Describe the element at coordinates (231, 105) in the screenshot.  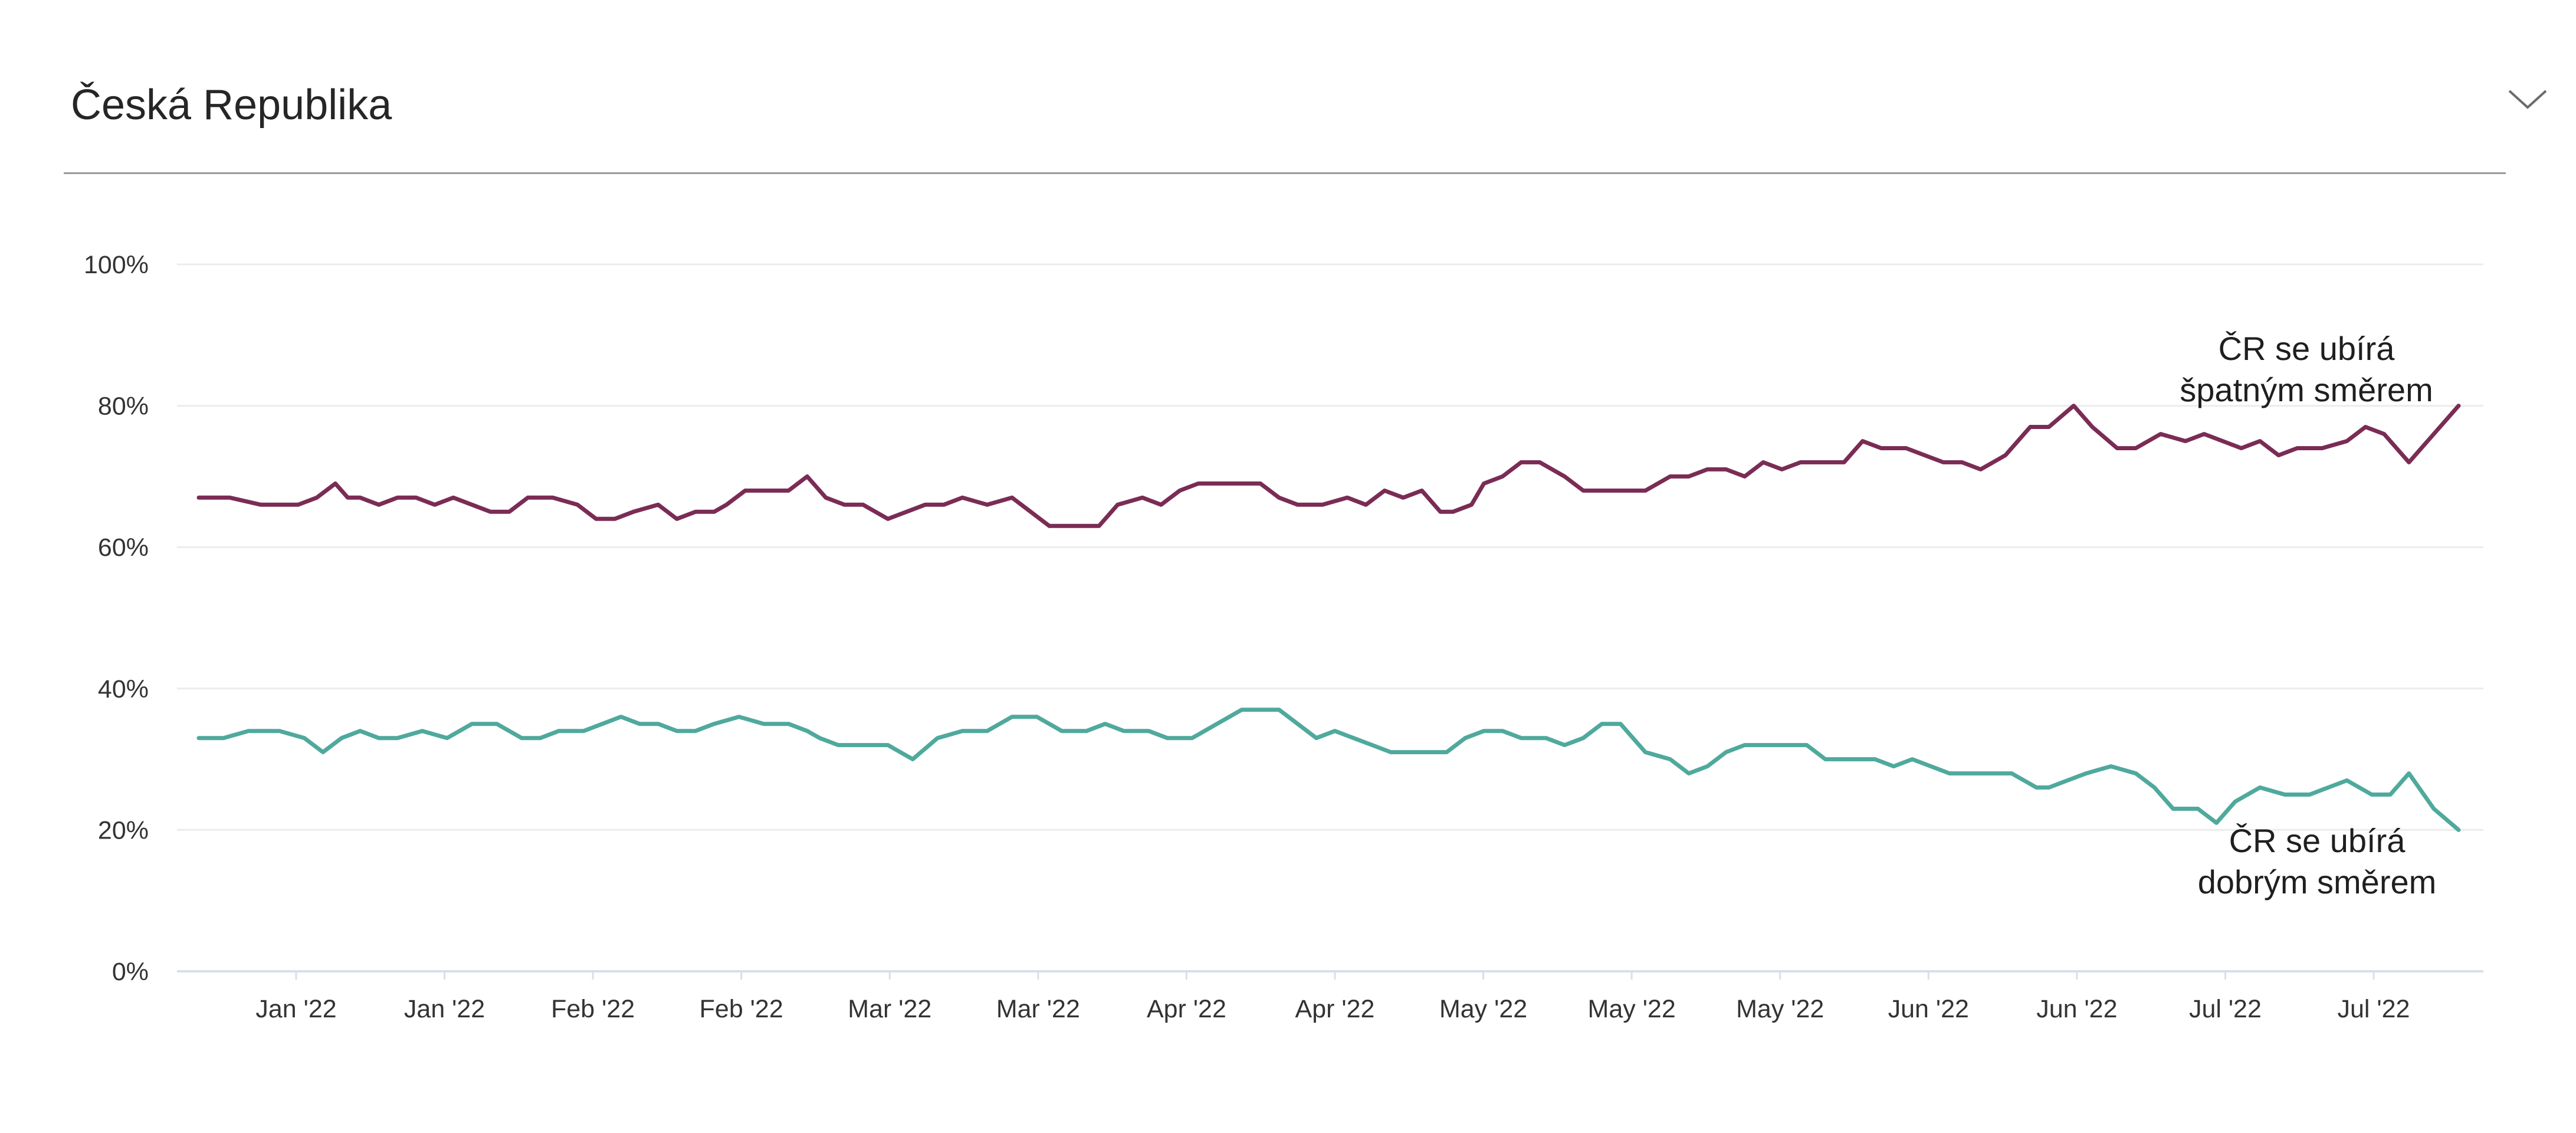
I see `panel-title: Česká Republika` at that location.